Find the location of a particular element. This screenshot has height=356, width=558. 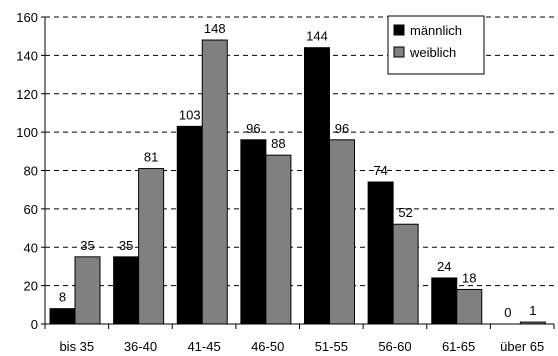

data-label: 148 is located at coordinates (215, 28).